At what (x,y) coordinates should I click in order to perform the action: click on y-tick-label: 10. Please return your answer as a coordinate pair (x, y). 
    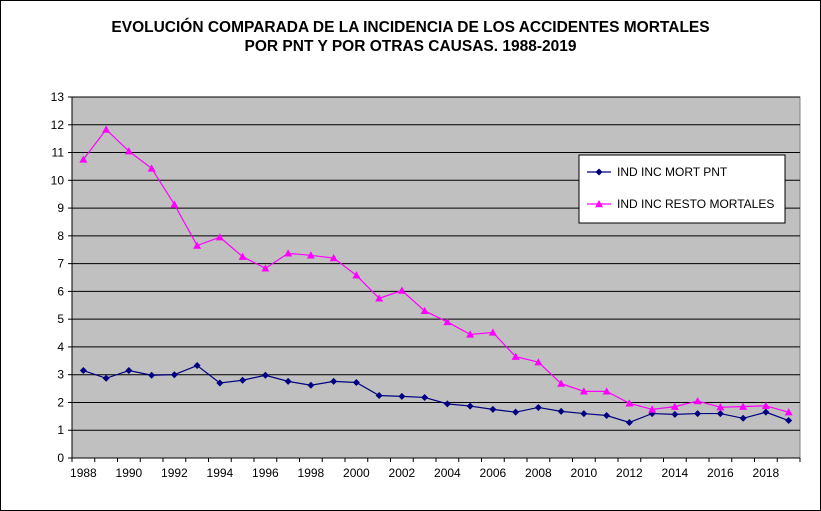
    Looking at the image, I should click on (58, 180).